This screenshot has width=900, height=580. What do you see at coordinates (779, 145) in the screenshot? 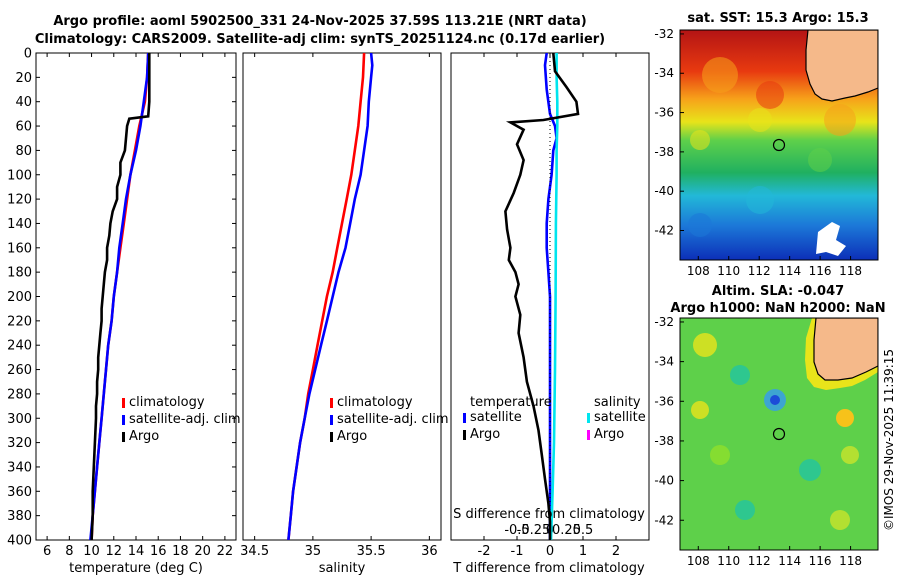
I see `sst-argo-marker` at bounding box center [779, 145].